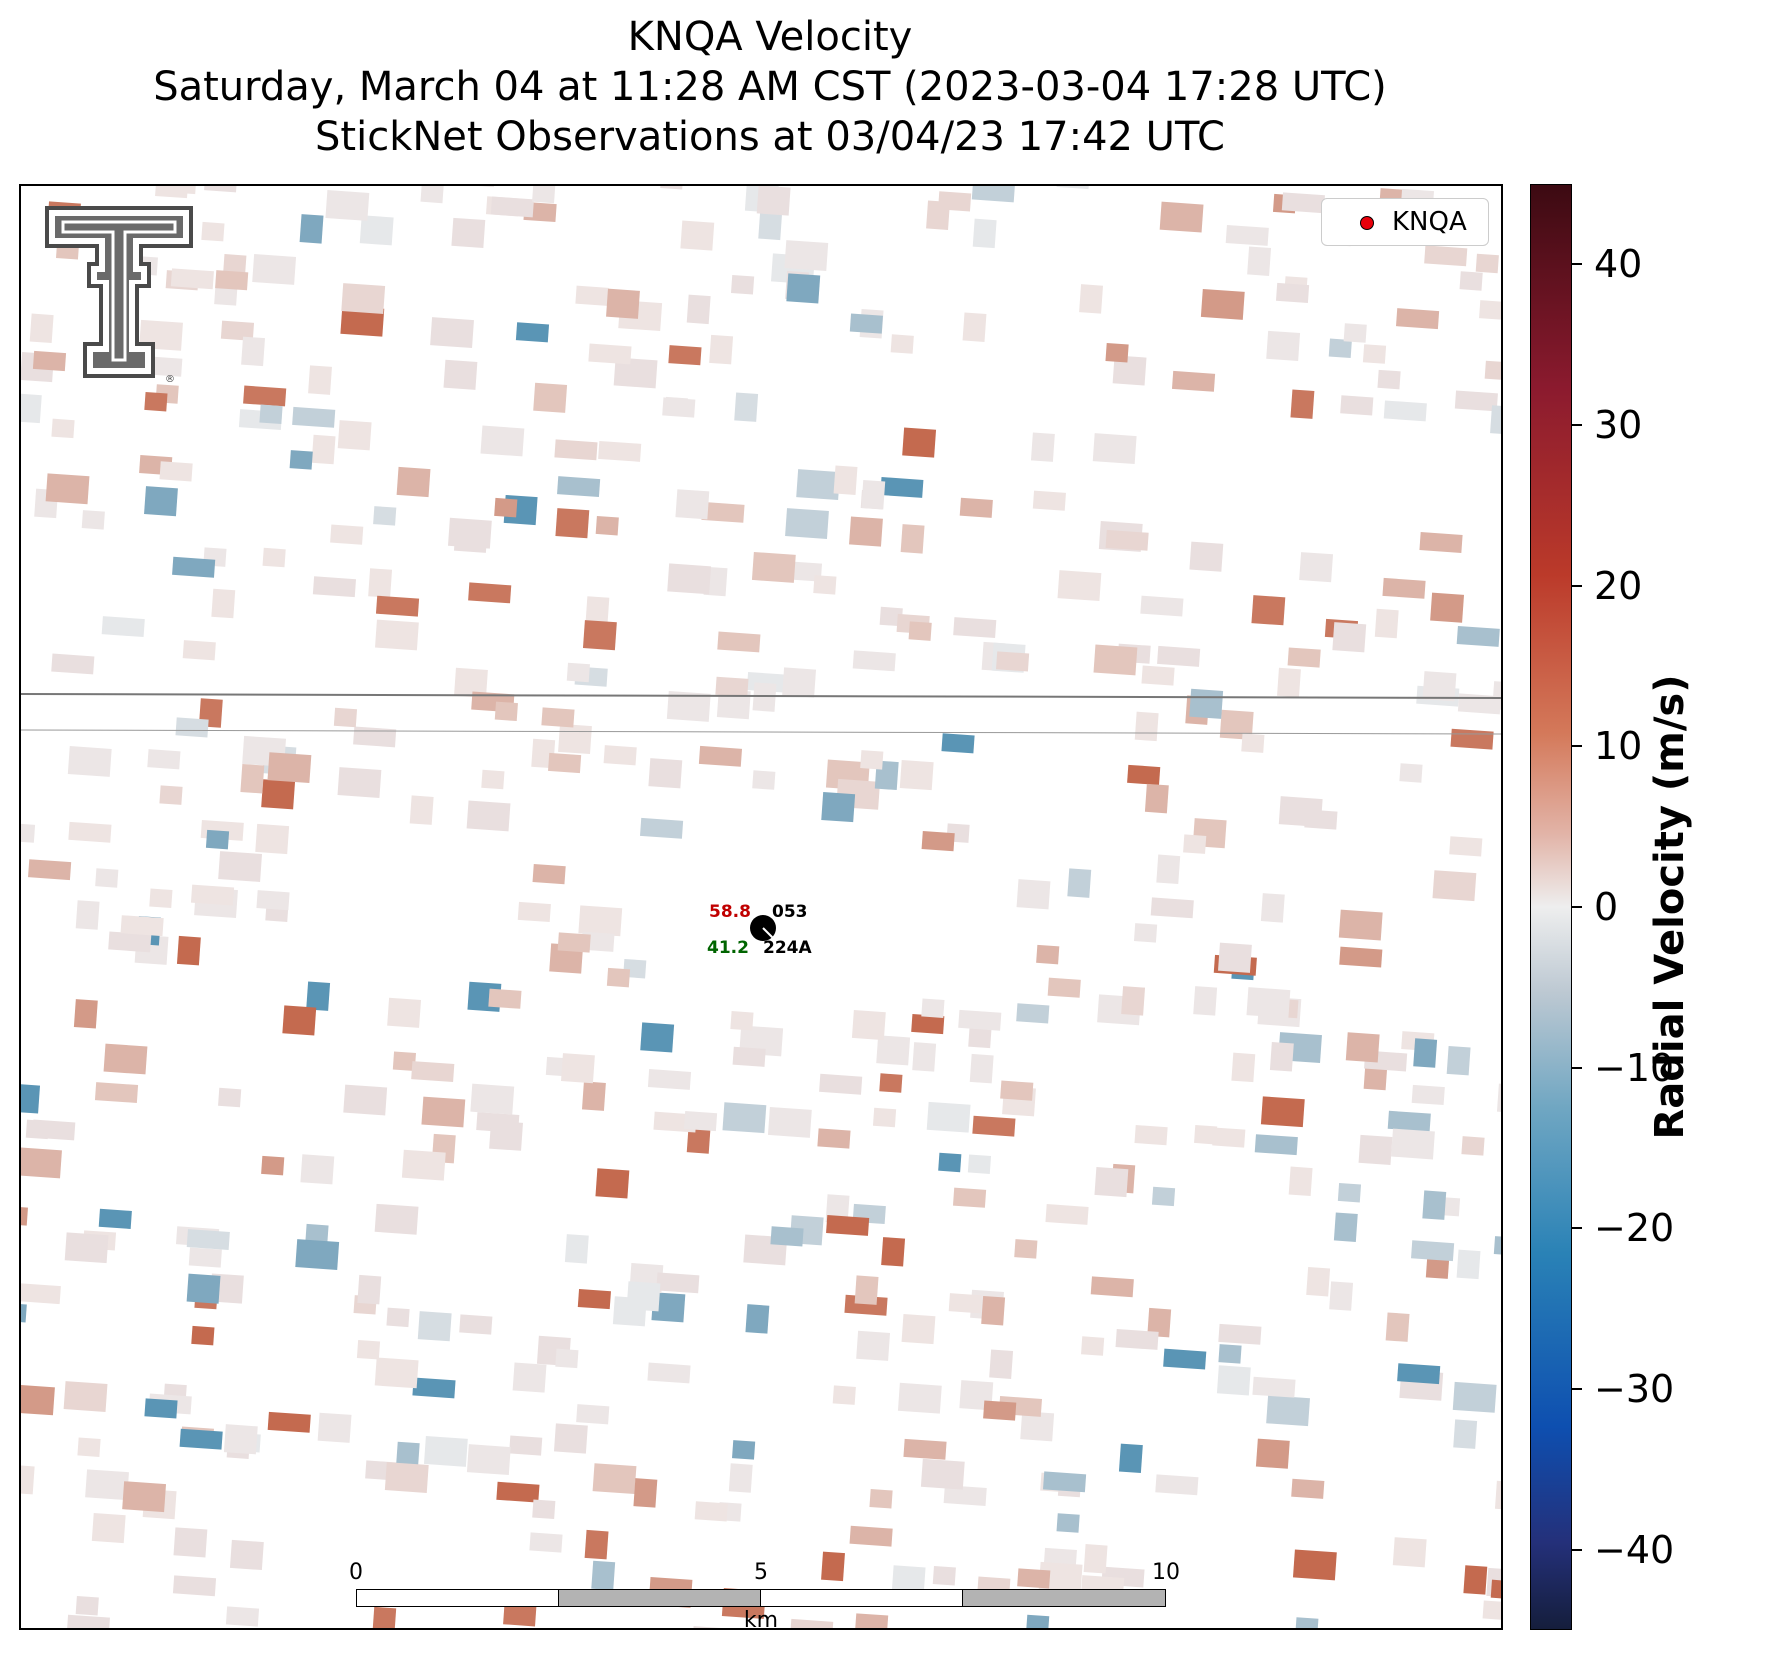  I want to click on colorbar-title: Radial Velocity (m/s), so click(1670, 907).